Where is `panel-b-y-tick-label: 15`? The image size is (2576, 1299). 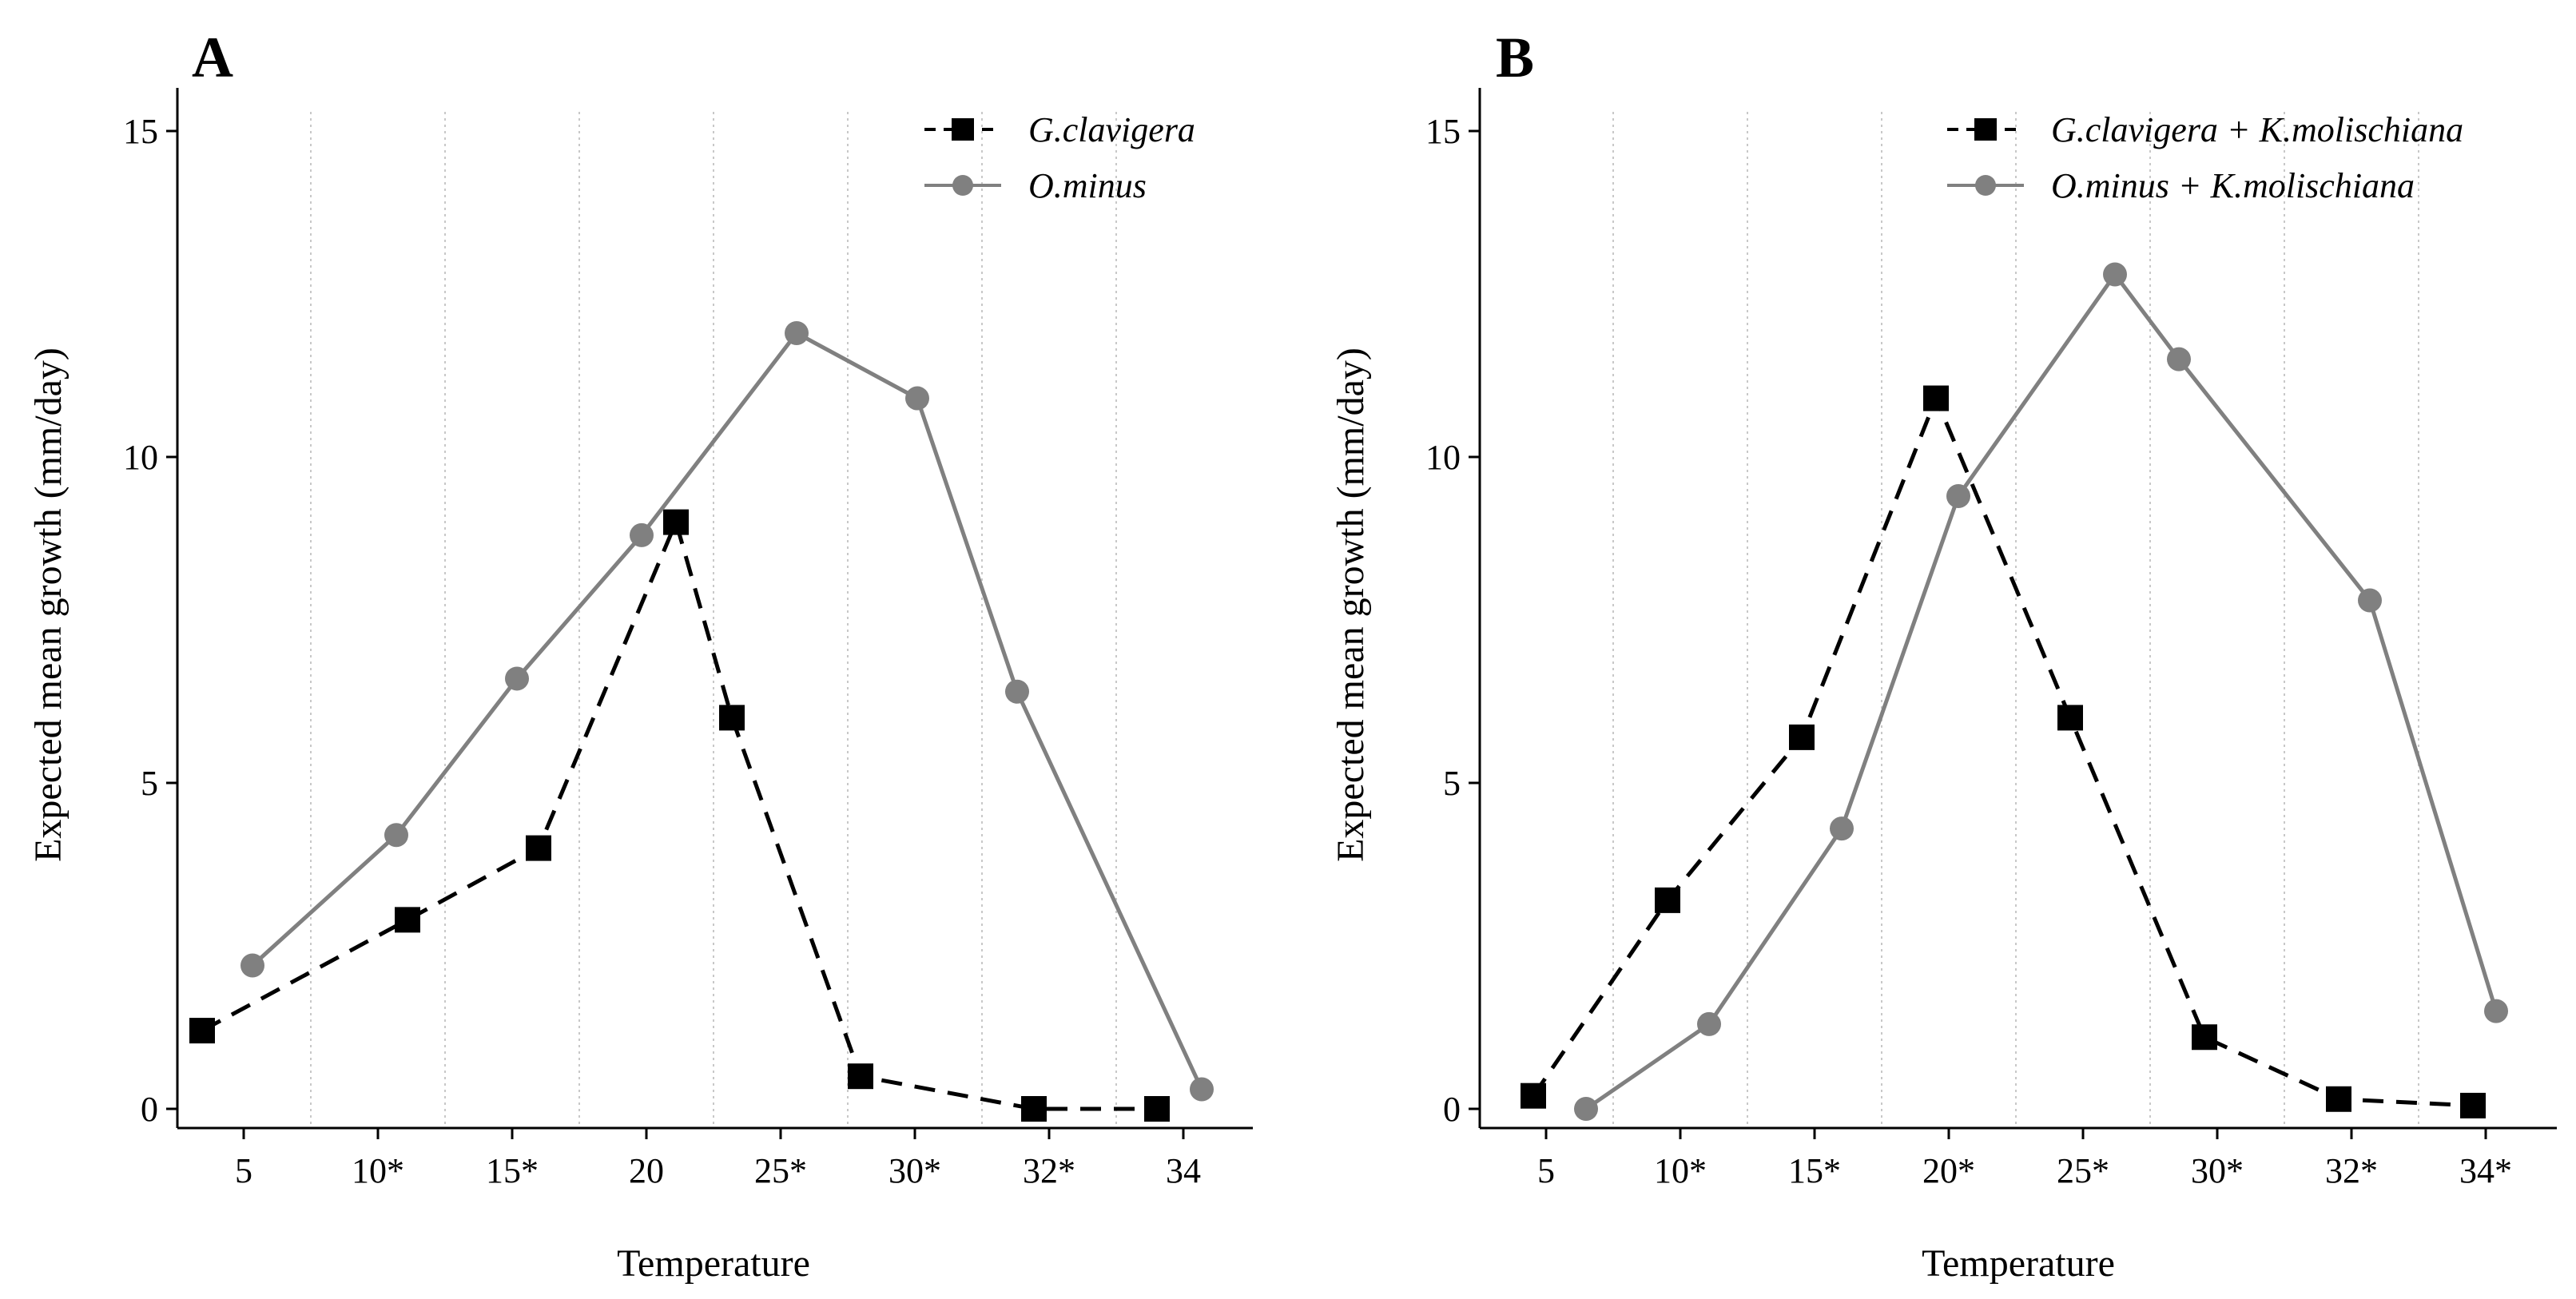 panel-b-y-tick-label: 15 is located at coordinates (1443, 131).